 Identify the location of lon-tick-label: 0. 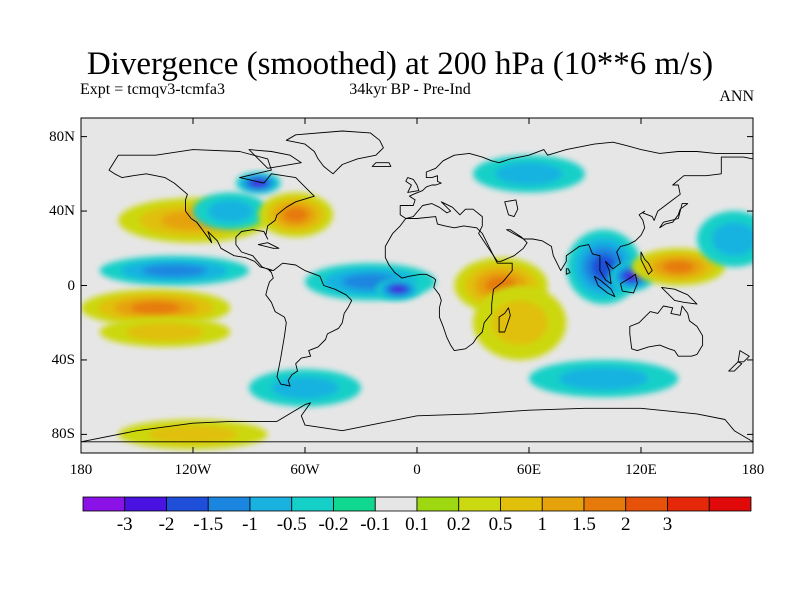
(417, 470).